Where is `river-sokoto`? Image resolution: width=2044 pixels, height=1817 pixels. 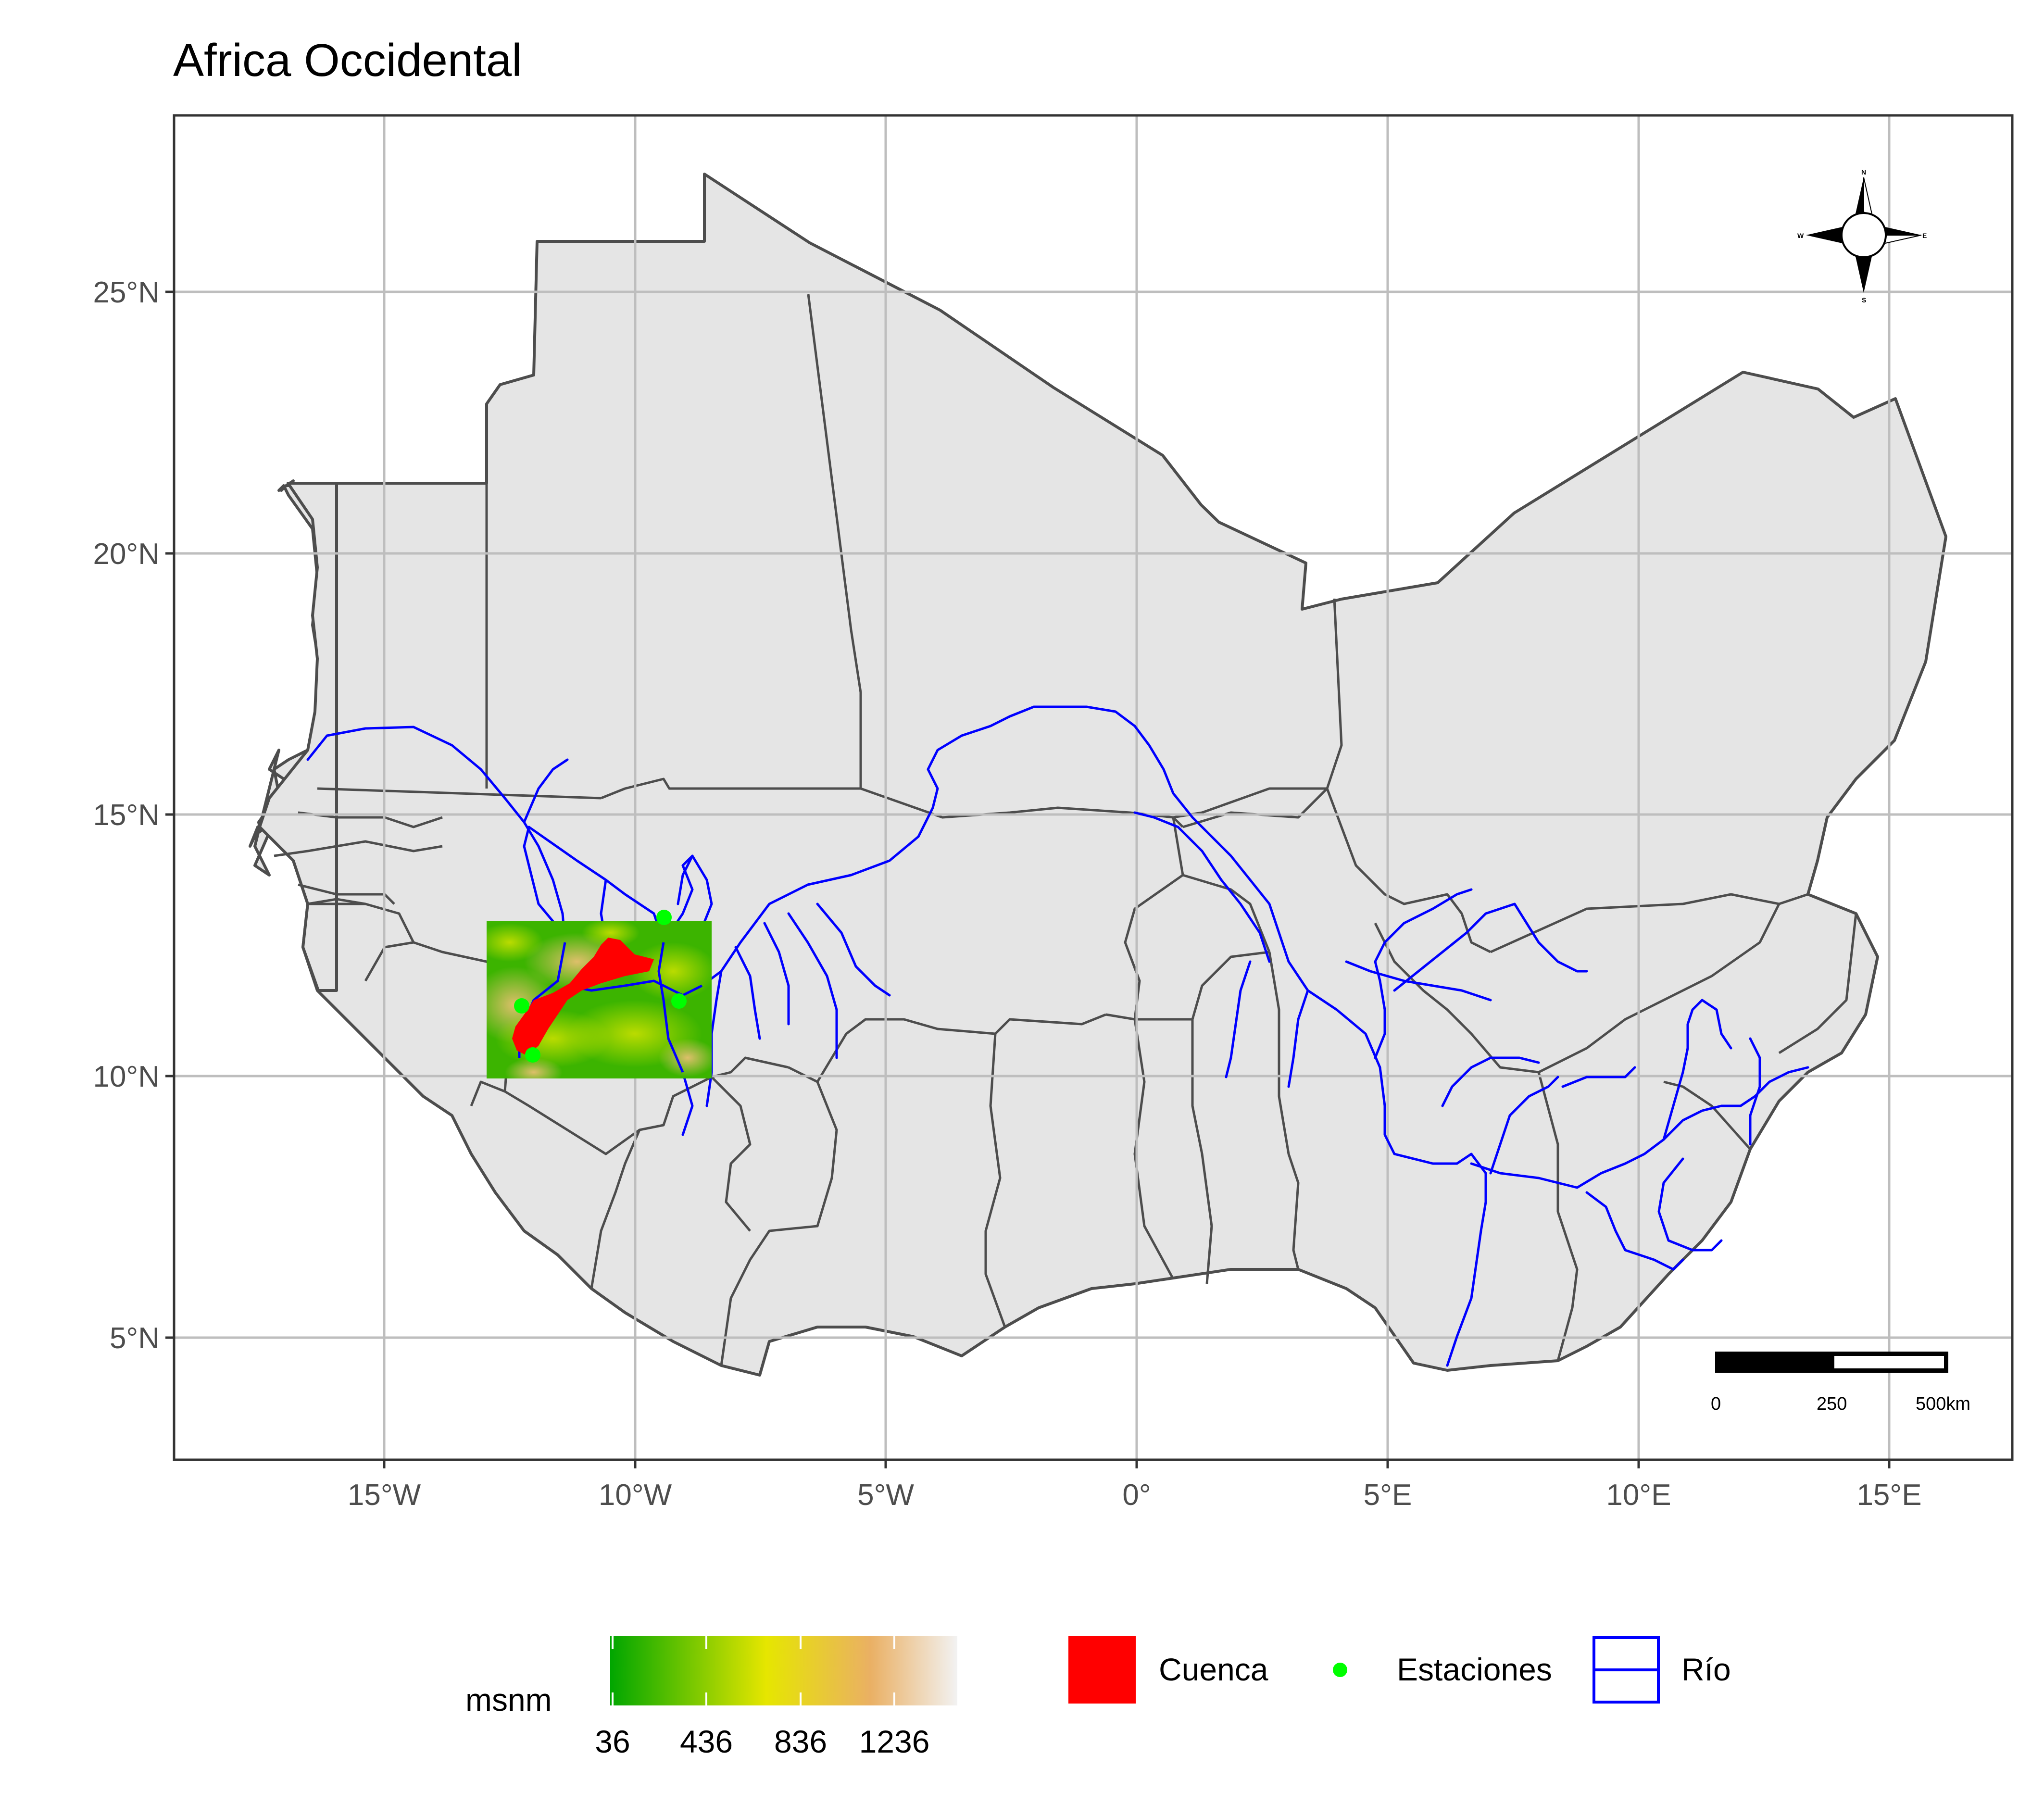 river-sokoto is located at coordinates (1490, 947).